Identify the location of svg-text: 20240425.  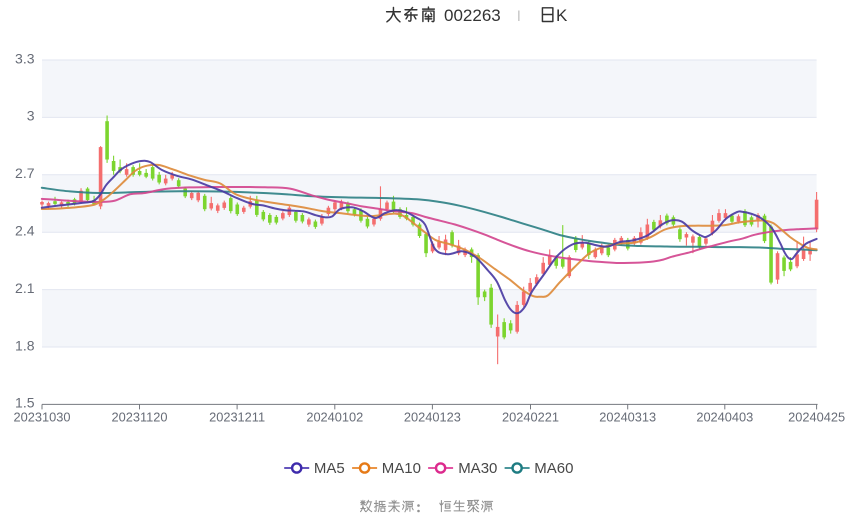
(816, 417).